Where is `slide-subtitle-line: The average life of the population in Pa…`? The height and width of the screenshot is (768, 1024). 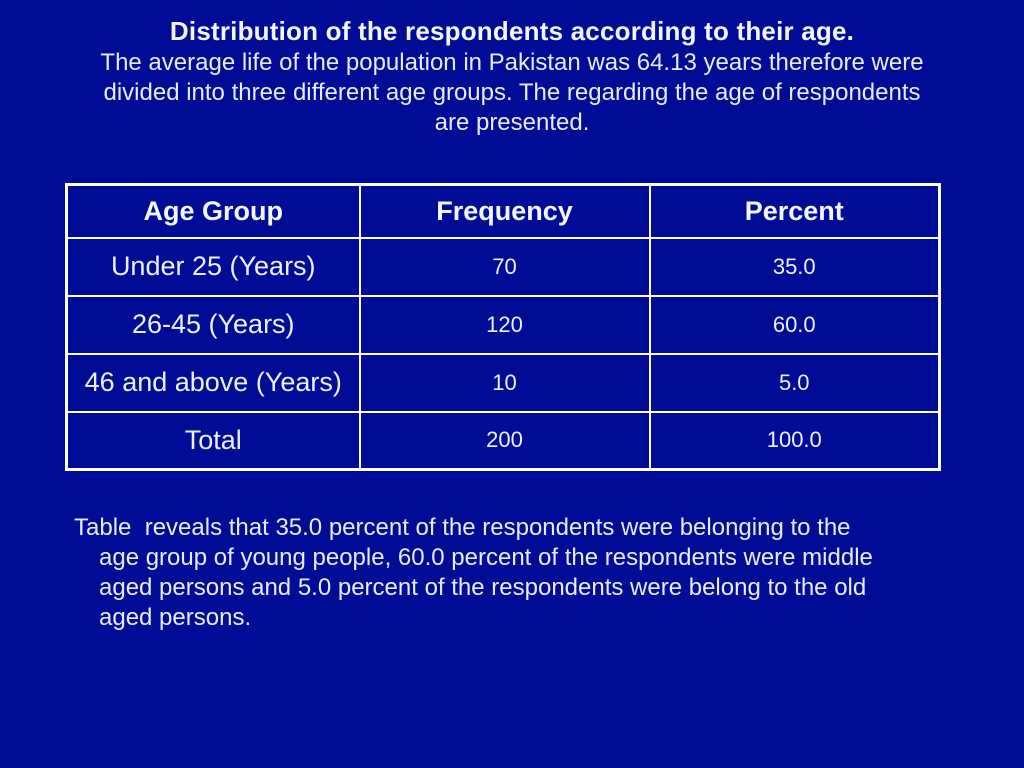 slide-subtitle-line: The average life of the population in Pa… is located at coordinates (512, 62).